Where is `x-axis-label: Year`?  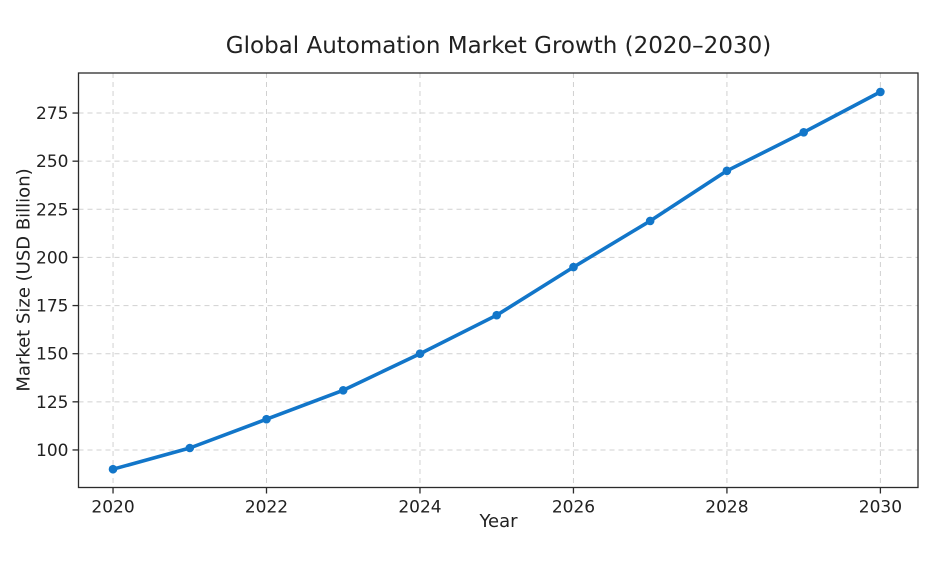
x-axis-label: Year is located at coordinates (498, 521).